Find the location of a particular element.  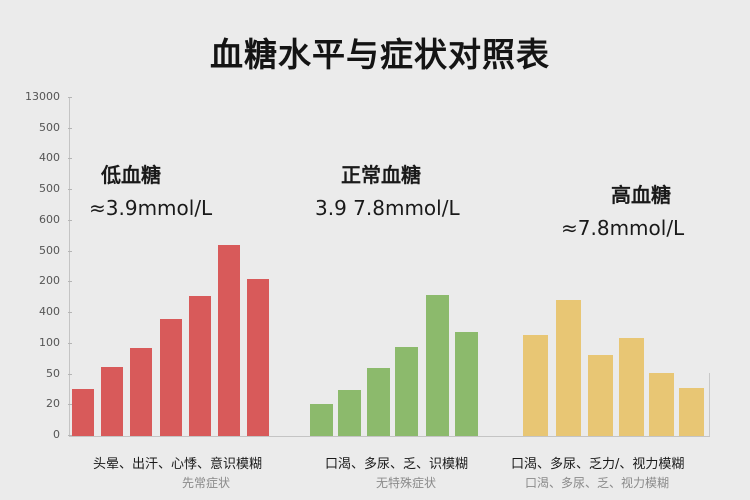

symptoms-normal: 口渴、多尿、乏、识模糊 is located at coordinates (397, 464).